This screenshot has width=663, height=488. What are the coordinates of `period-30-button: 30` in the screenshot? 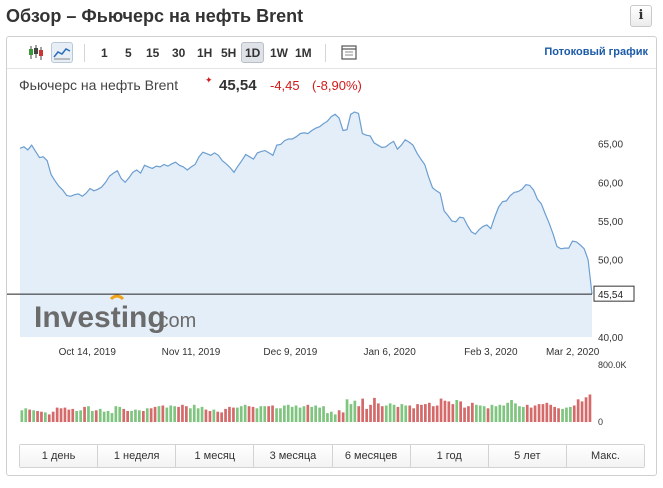 It's located at (179, 53).